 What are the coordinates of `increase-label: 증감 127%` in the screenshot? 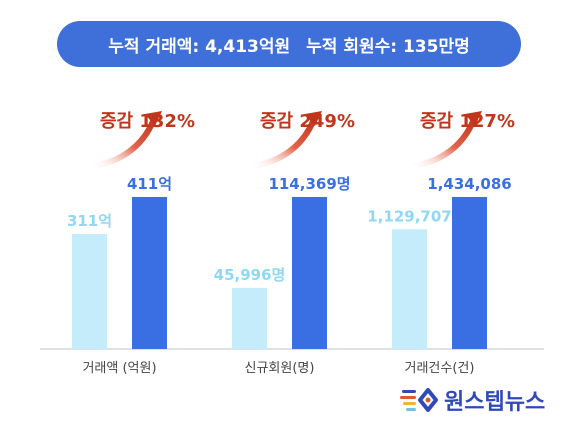 It's located at (467, 121).